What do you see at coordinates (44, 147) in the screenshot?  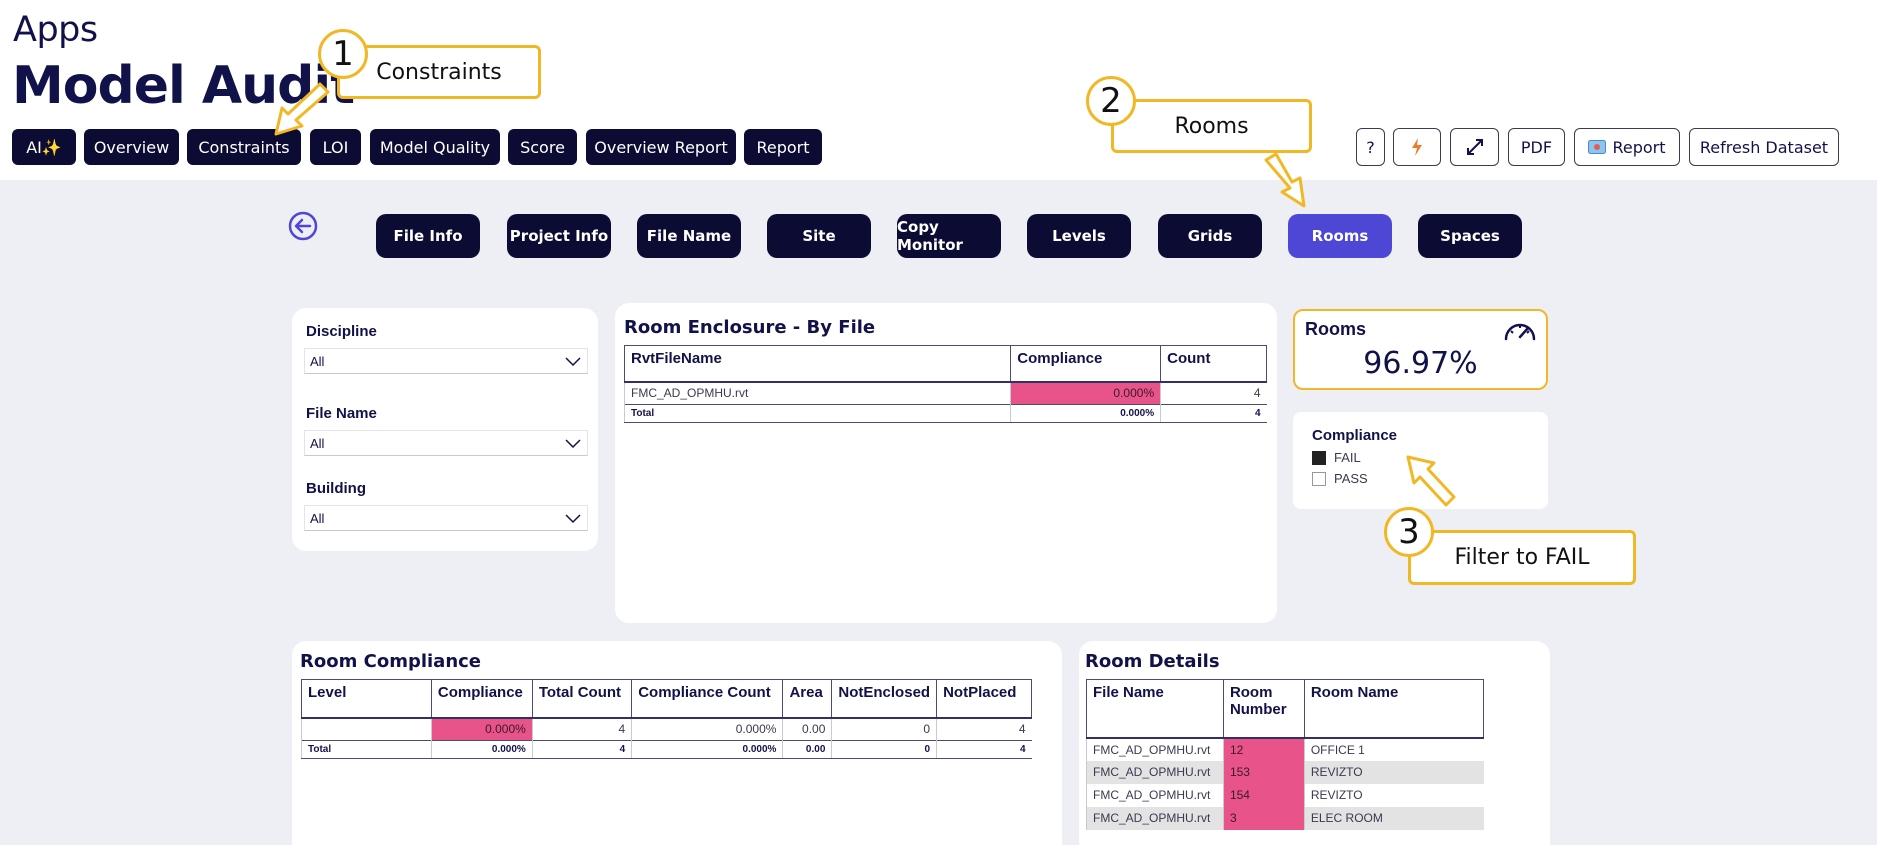 I see `nav-ai-button: AI✨` at bounding box center [44, 147].